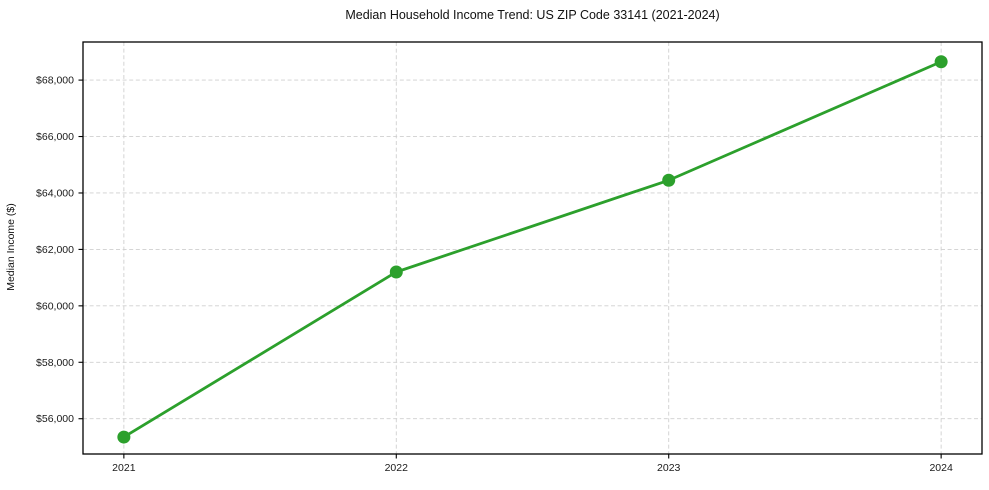 The height and width of the screenshot is (490, 989). Describe the element at coordinates (55, 250) in the screenshot. I see `y-tick-label: $62,000` at that location.